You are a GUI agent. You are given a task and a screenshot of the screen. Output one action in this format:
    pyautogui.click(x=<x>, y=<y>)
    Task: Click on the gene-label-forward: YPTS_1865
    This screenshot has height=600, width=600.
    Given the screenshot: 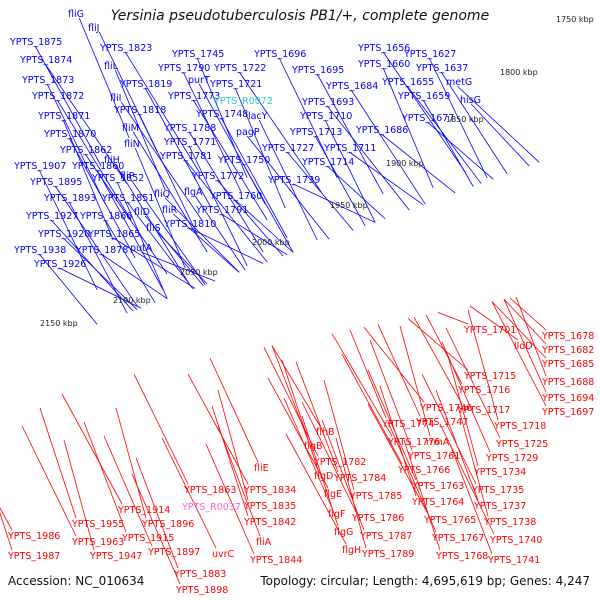 What is the action you would take?
    pyautogui.click(x=113, y=234)
    